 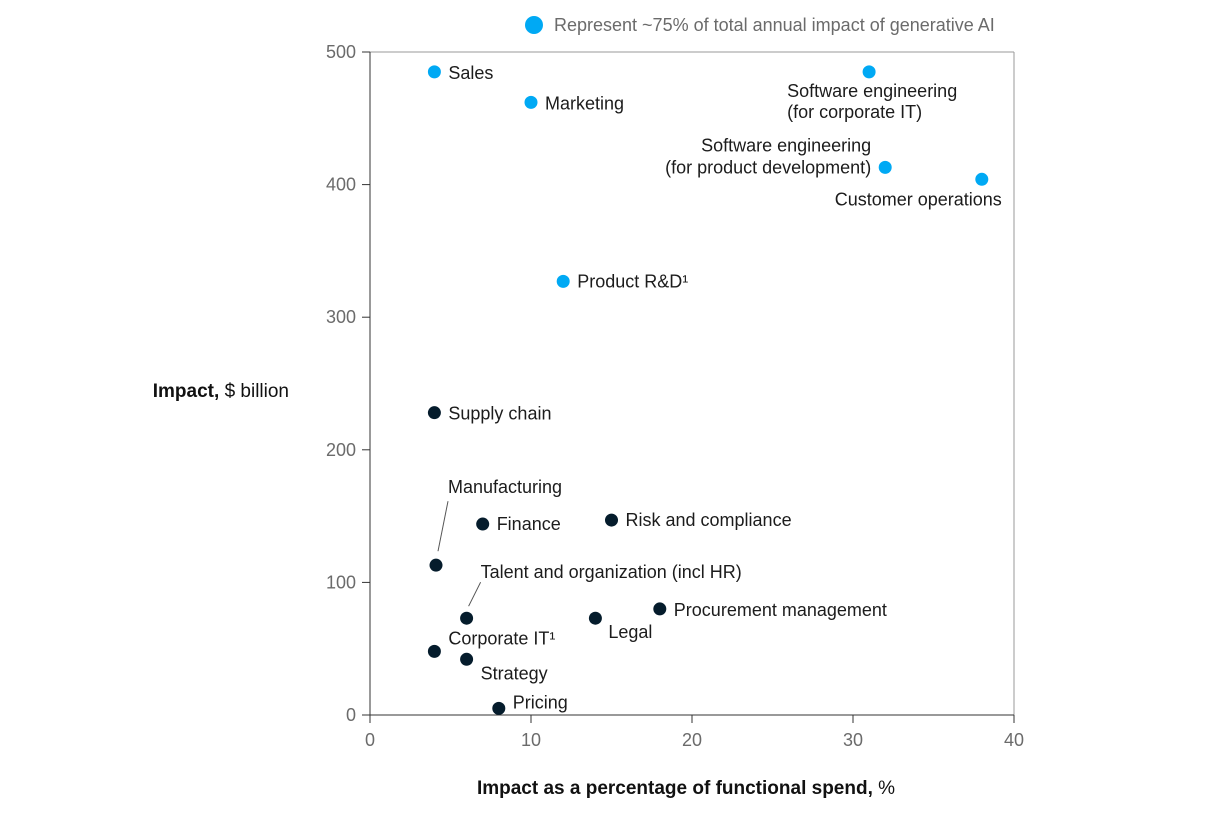 I want to click on x-tick-label: 0, so click(x=370, y=740).